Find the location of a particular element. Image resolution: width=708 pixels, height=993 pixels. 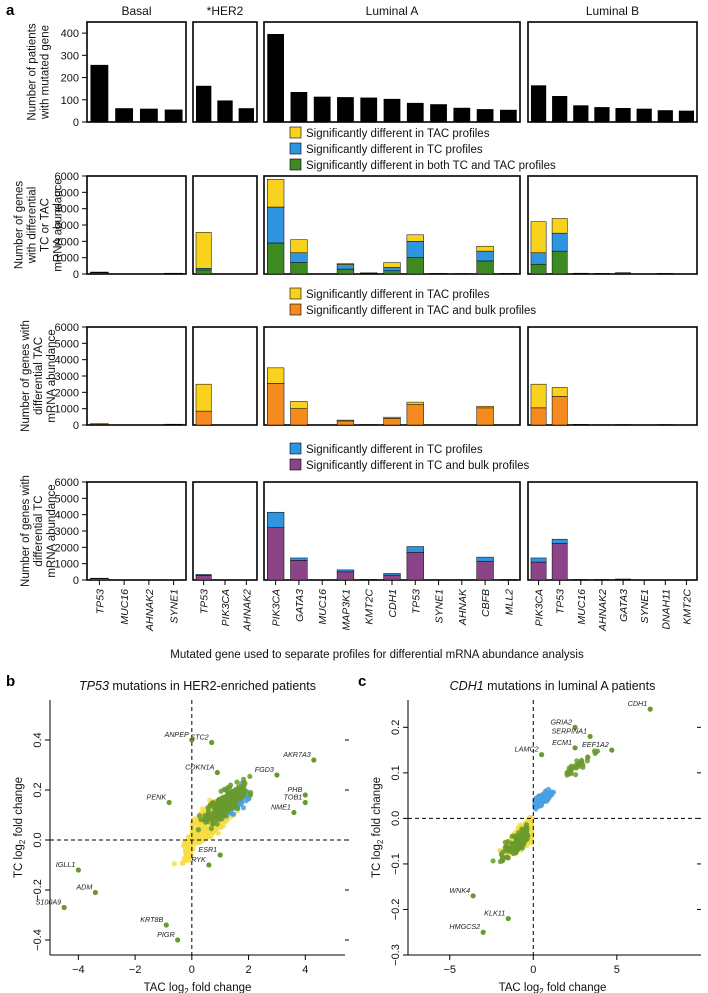

group-title-basal: Basal is located at coordinates (136, 11).